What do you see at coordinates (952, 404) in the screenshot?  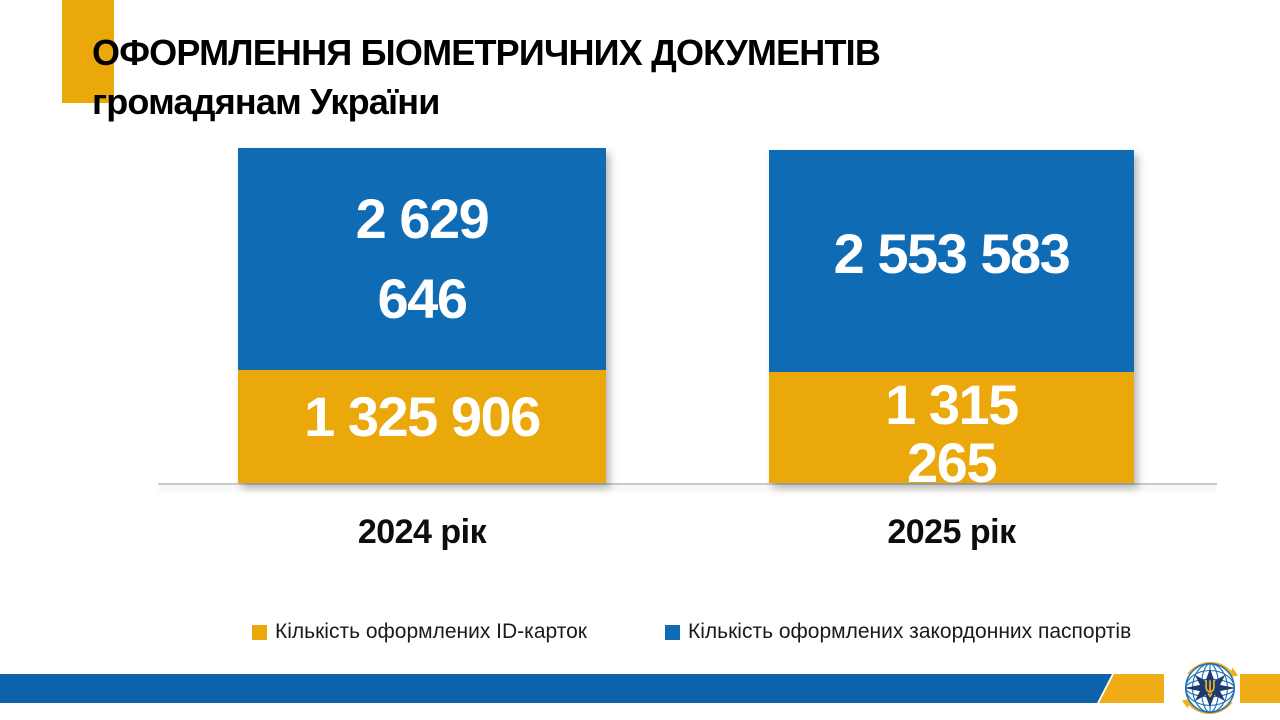 I see `bar-2025-idcards-value: 1 315` at bounding box center [952, 404].